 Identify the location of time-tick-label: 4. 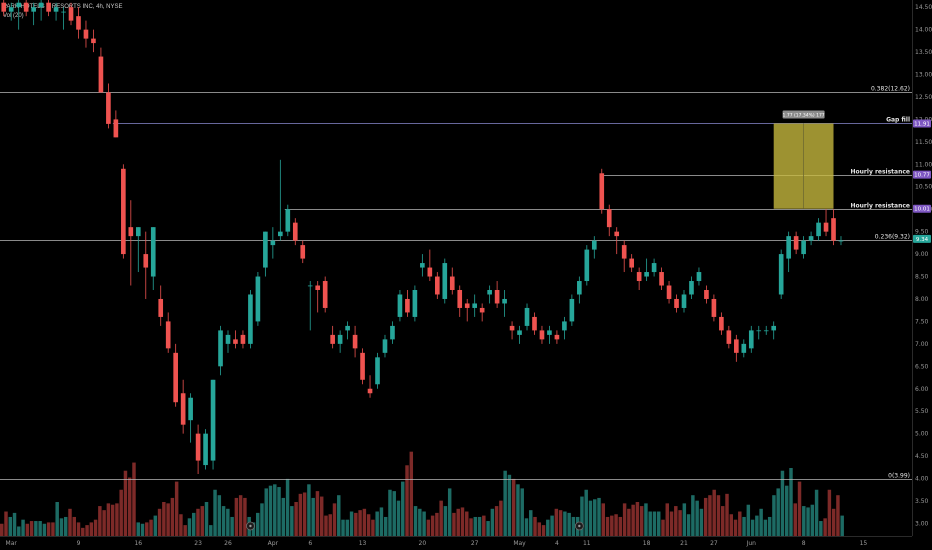
(557, 543).